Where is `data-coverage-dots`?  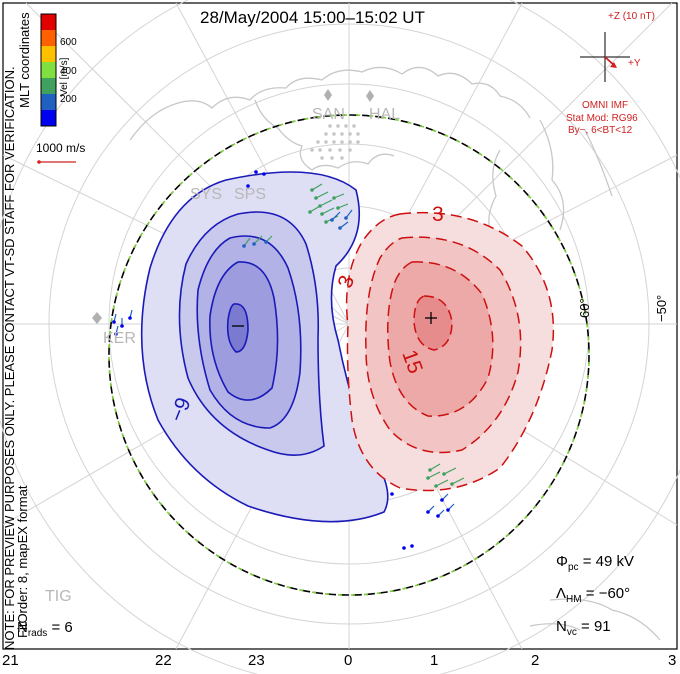 data-coverage-dots is located at coordinates (335, 142).